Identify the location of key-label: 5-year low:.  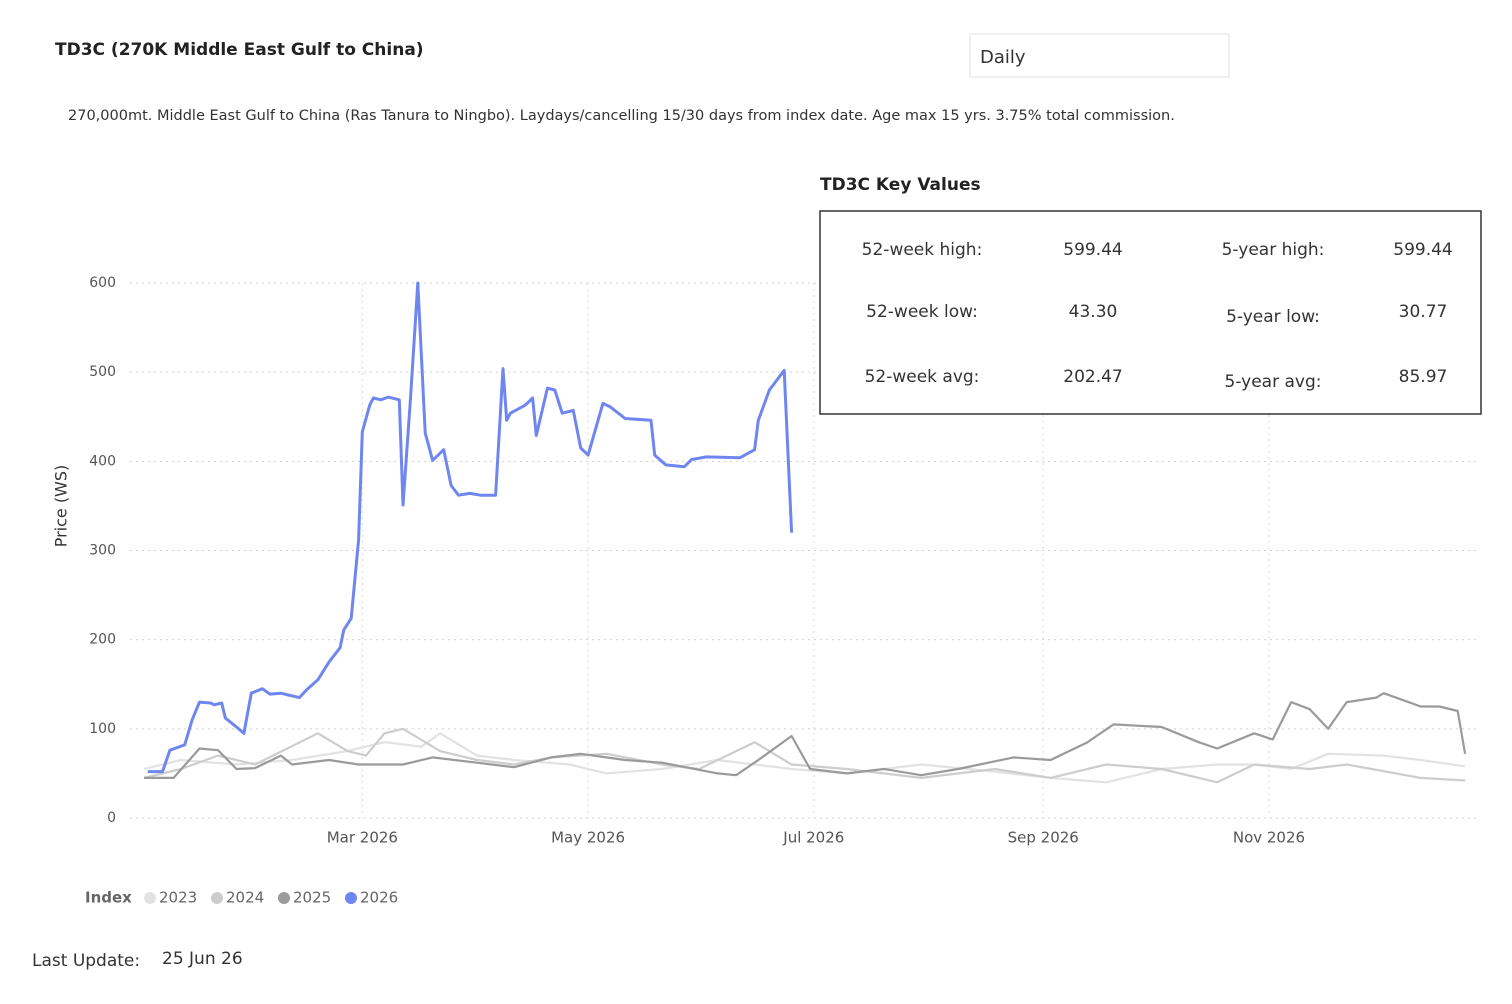
(1273, 317).